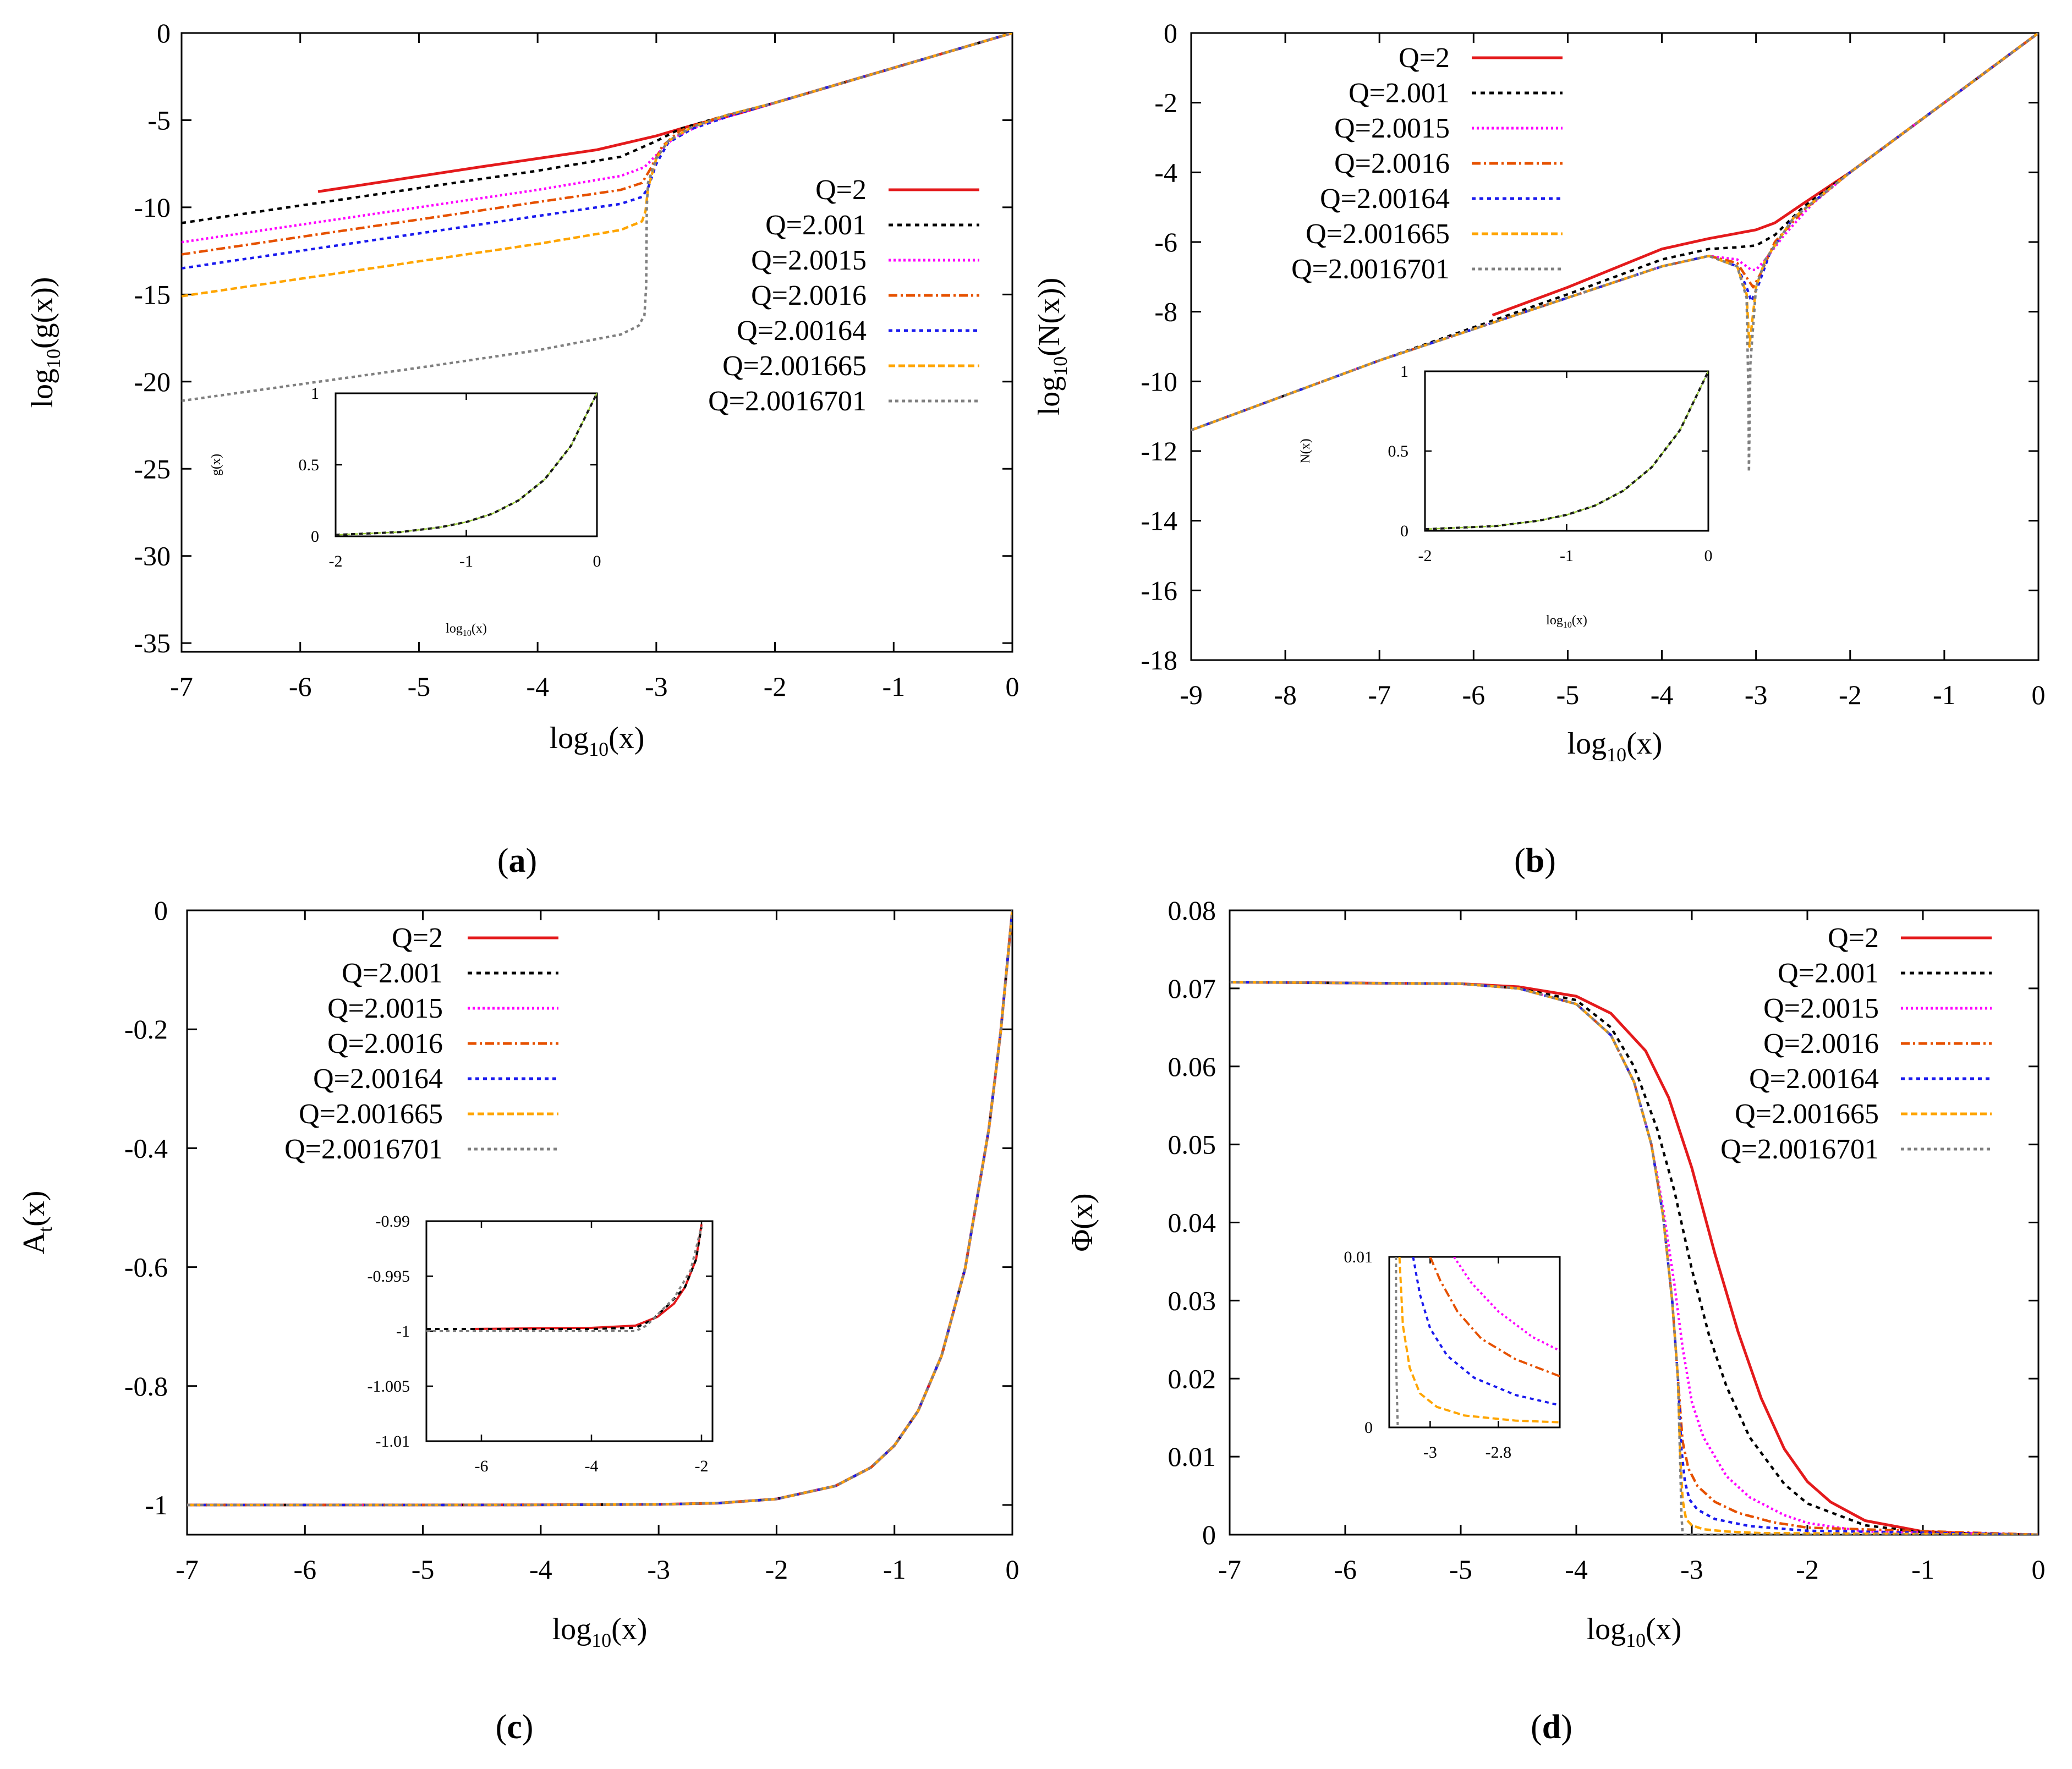 The height and width of the screenshot is (1769, 2072). I want to click on inset-x-tick-label: -2.8, so click(1499, 1452).